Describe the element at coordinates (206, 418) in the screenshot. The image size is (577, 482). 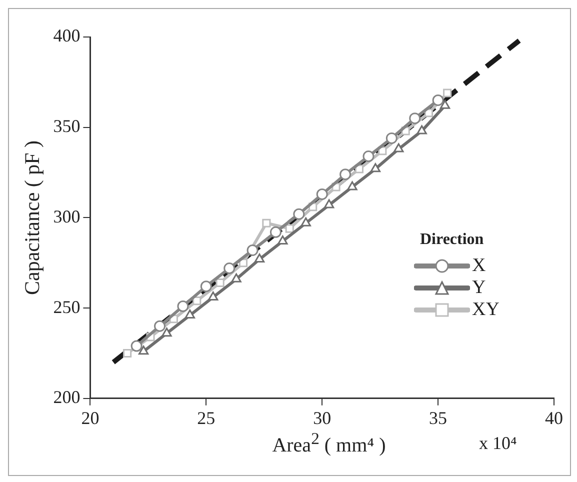
I see `x-tick-label: 25` at that location.